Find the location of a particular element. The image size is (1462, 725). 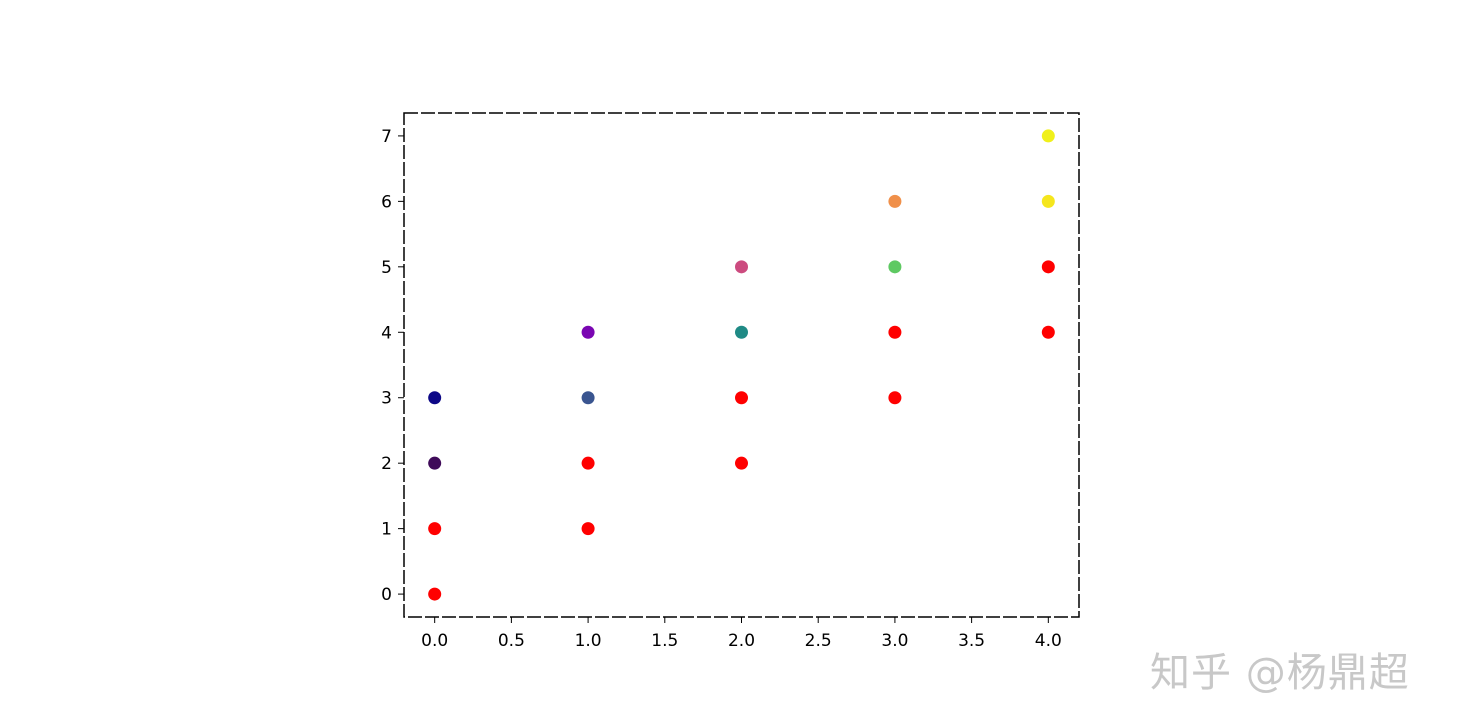

y-tick-label: 2 is located at coordinates (386, 464).